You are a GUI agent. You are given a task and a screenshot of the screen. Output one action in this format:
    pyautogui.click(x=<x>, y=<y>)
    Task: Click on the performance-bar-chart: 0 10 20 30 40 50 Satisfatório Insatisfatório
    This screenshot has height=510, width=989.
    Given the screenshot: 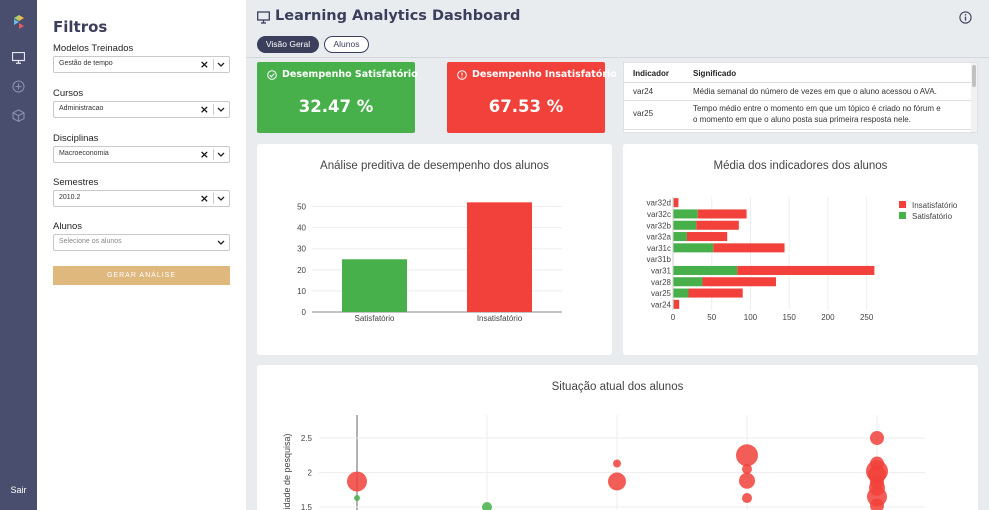 What is the action you would take?
    pyautogui.click(x=429, y=262)
    